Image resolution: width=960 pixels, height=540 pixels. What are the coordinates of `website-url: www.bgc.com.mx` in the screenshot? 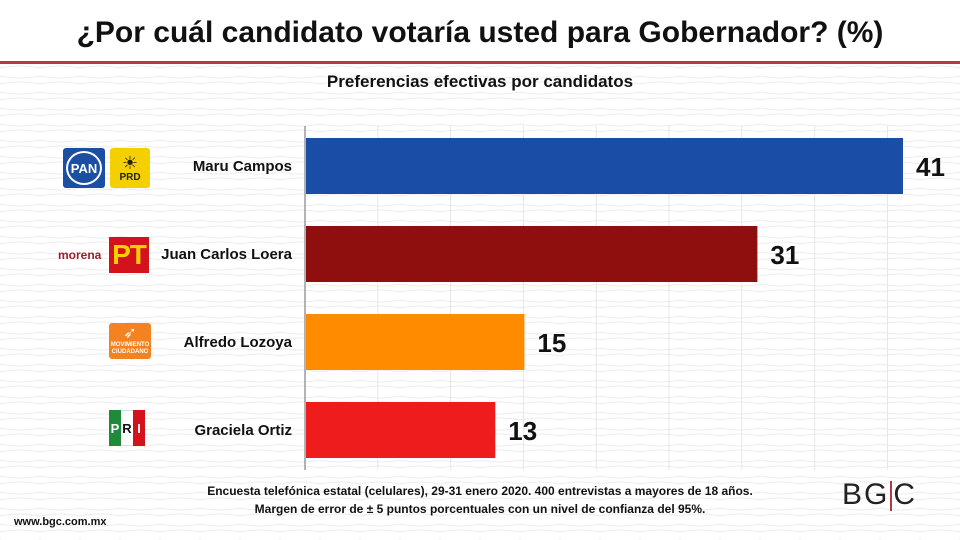 It's located at (60, 522).